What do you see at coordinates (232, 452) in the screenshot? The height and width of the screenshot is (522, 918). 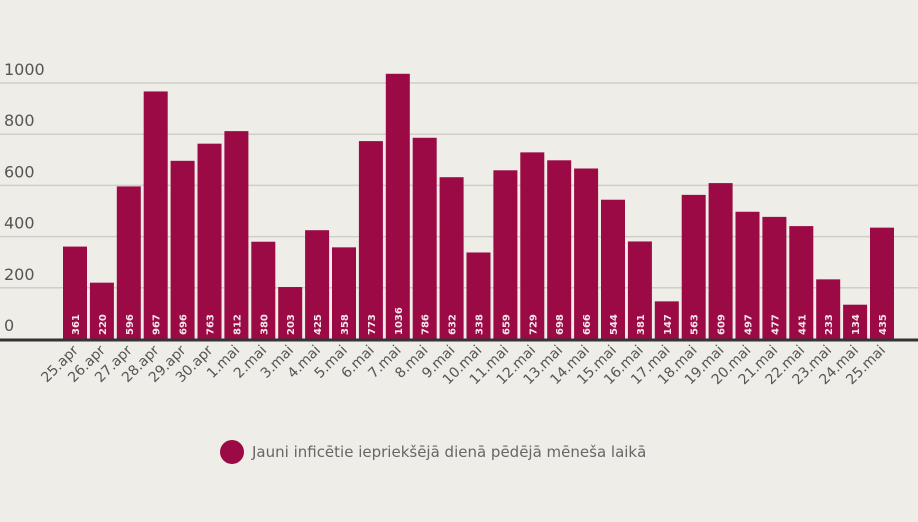 I see `legend-swatch` at bounding box center [232, 452].